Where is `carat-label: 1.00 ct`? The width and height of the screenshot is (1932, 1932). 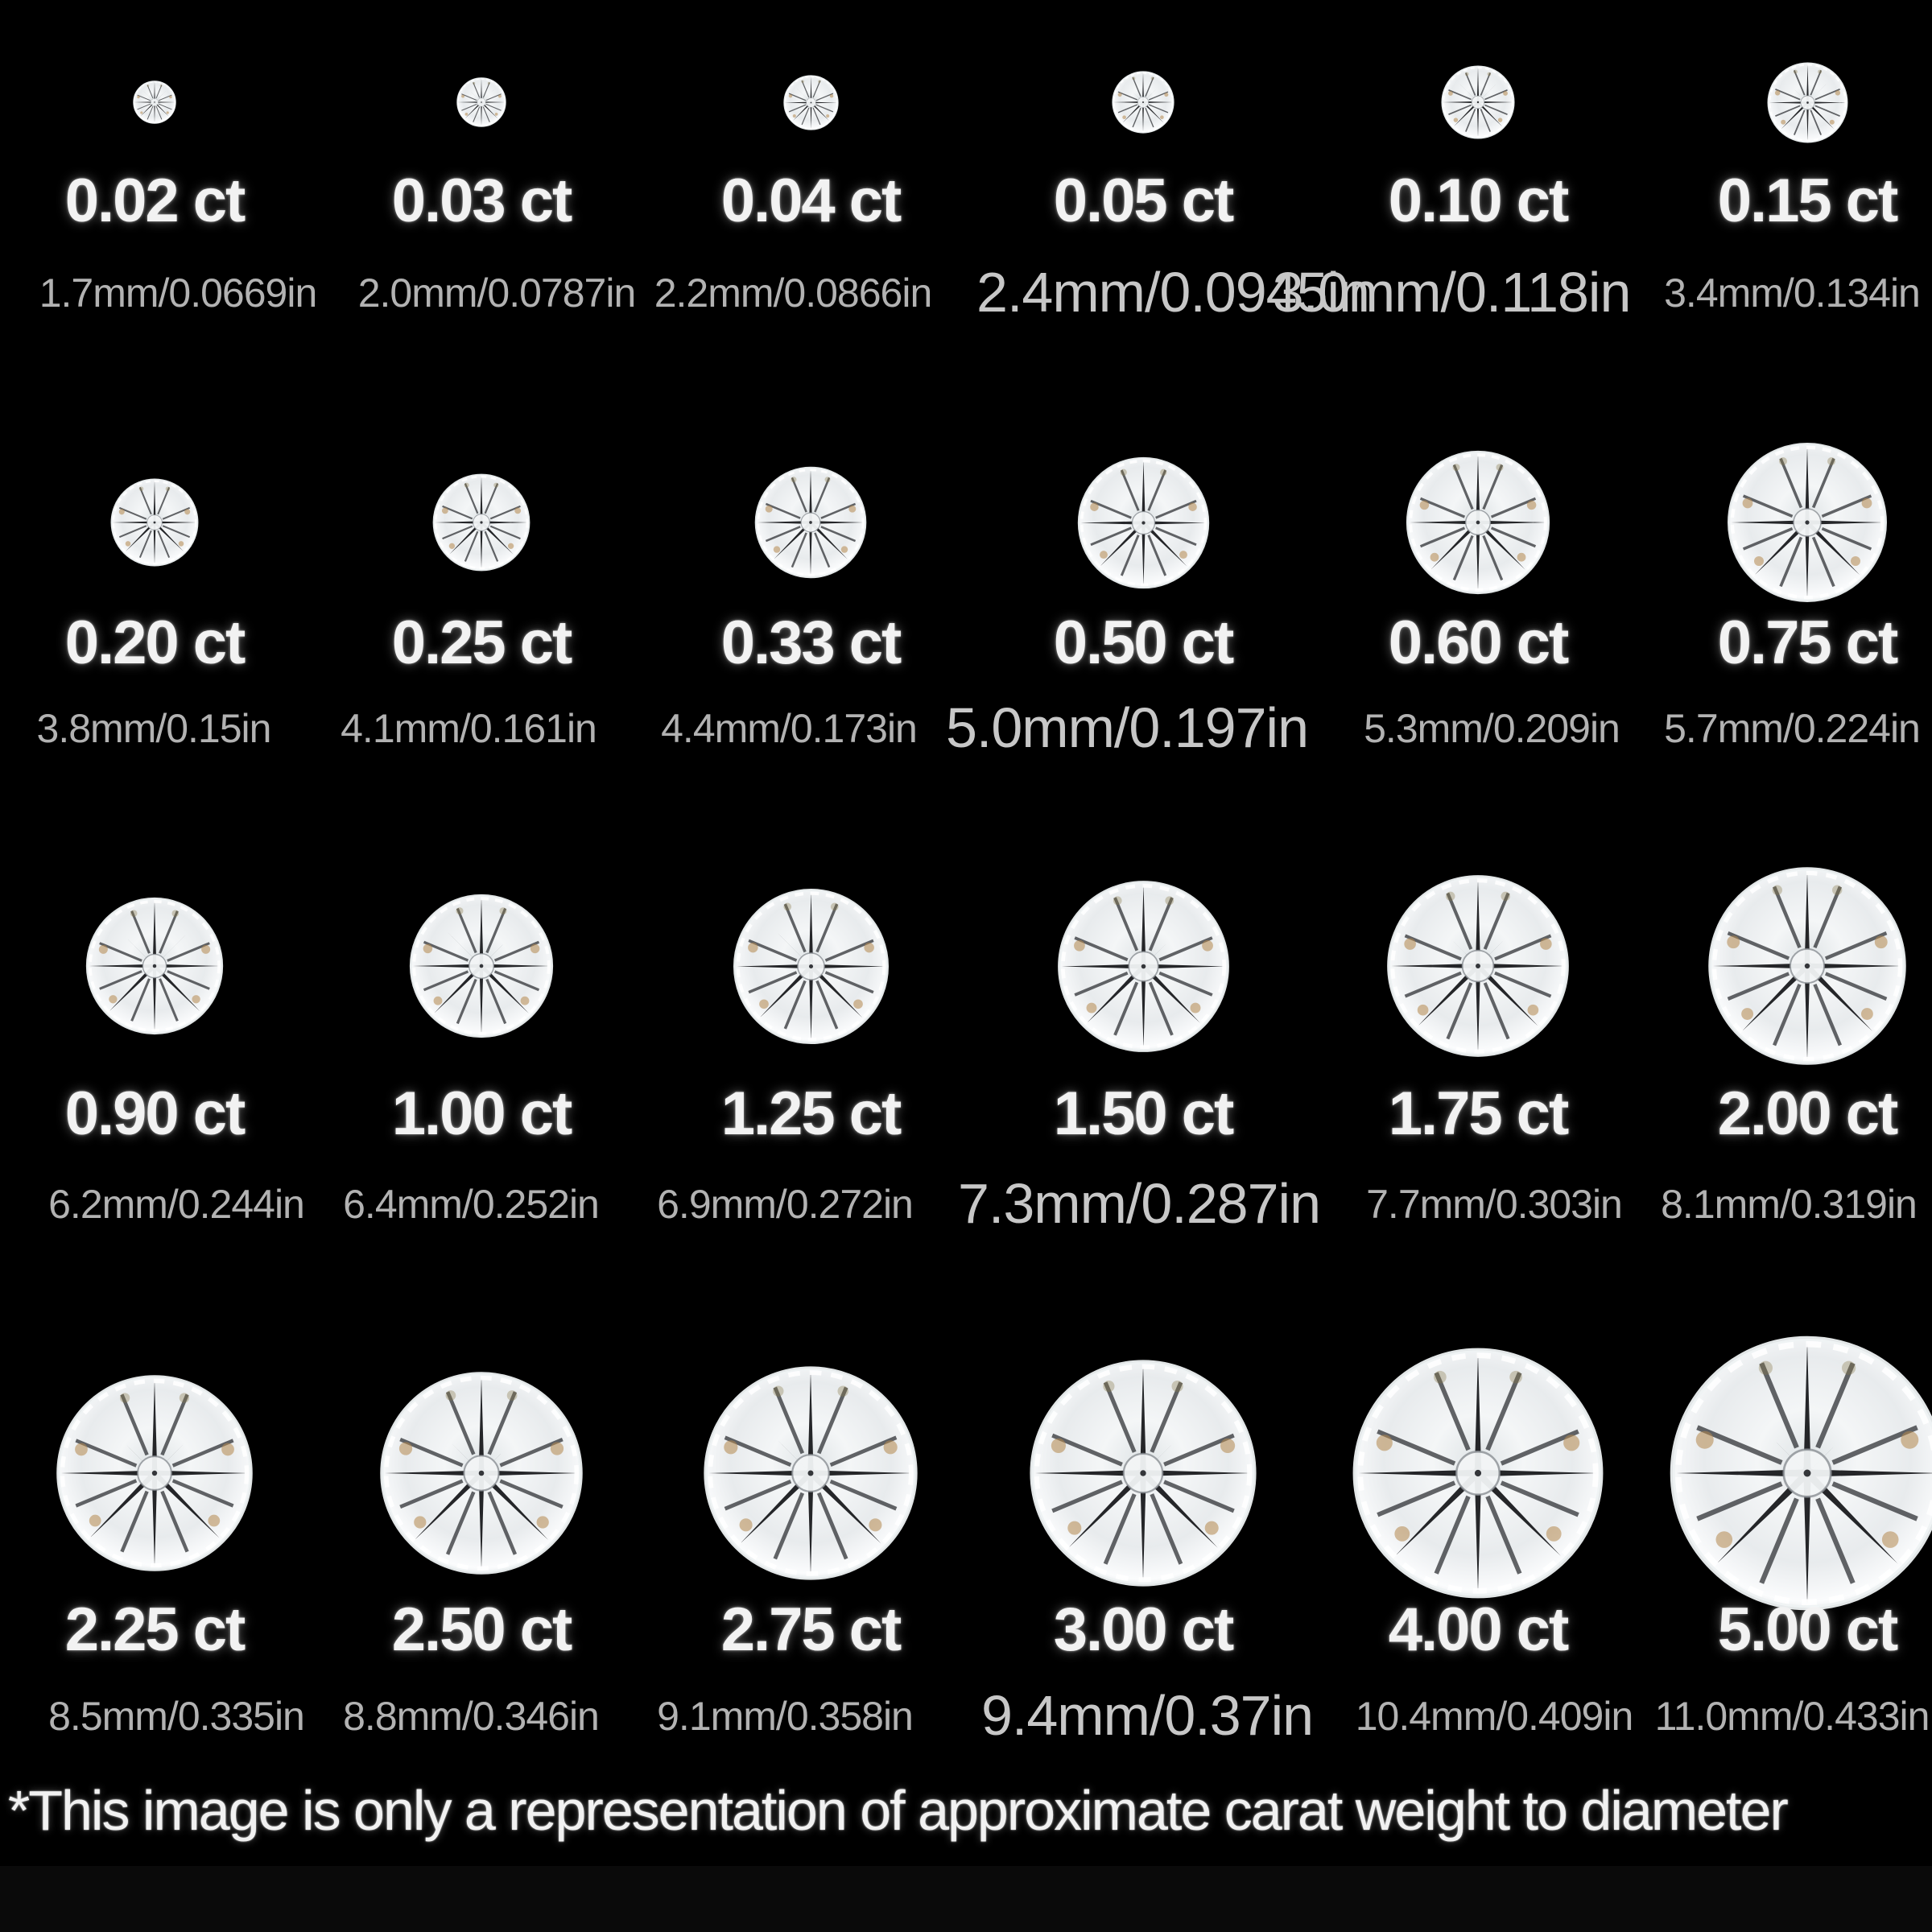
carat-label: 1.00 ct is located at coordinates (482, 1114).